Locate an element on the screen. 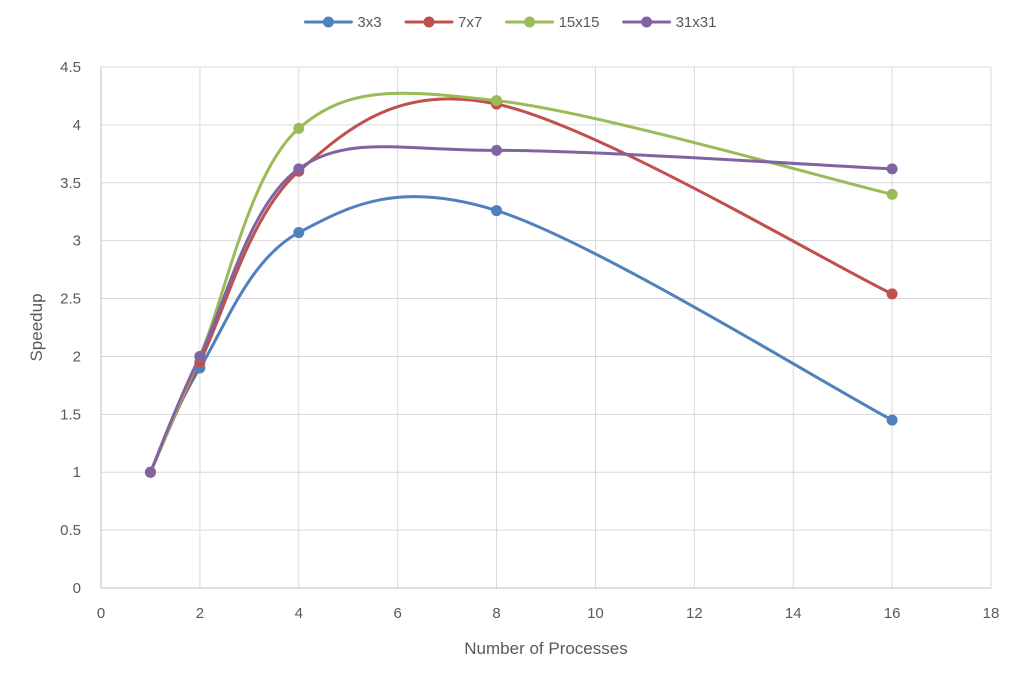 This screenshot has width=1016, height=687. x-axis-title: Number of Processes is located at coordinates (545, 648).